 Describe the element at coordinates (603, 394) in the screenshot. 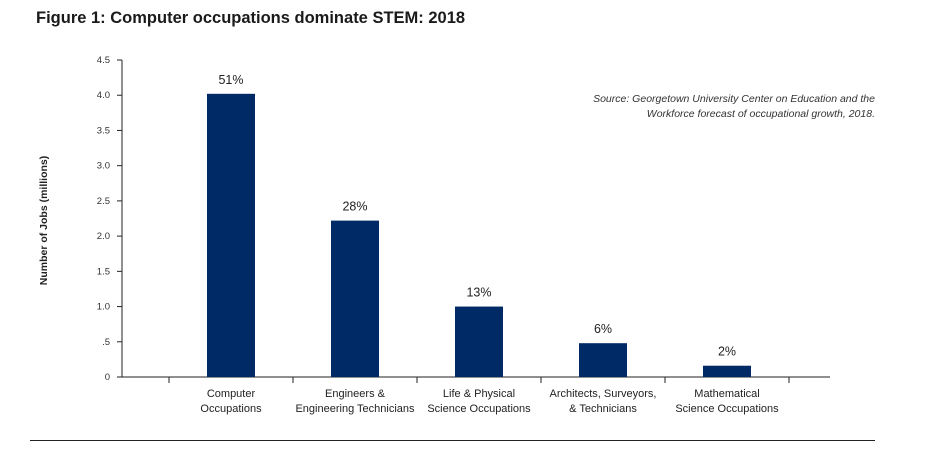

I see `x-tick-label: Architects, Surveyors,` at that location.